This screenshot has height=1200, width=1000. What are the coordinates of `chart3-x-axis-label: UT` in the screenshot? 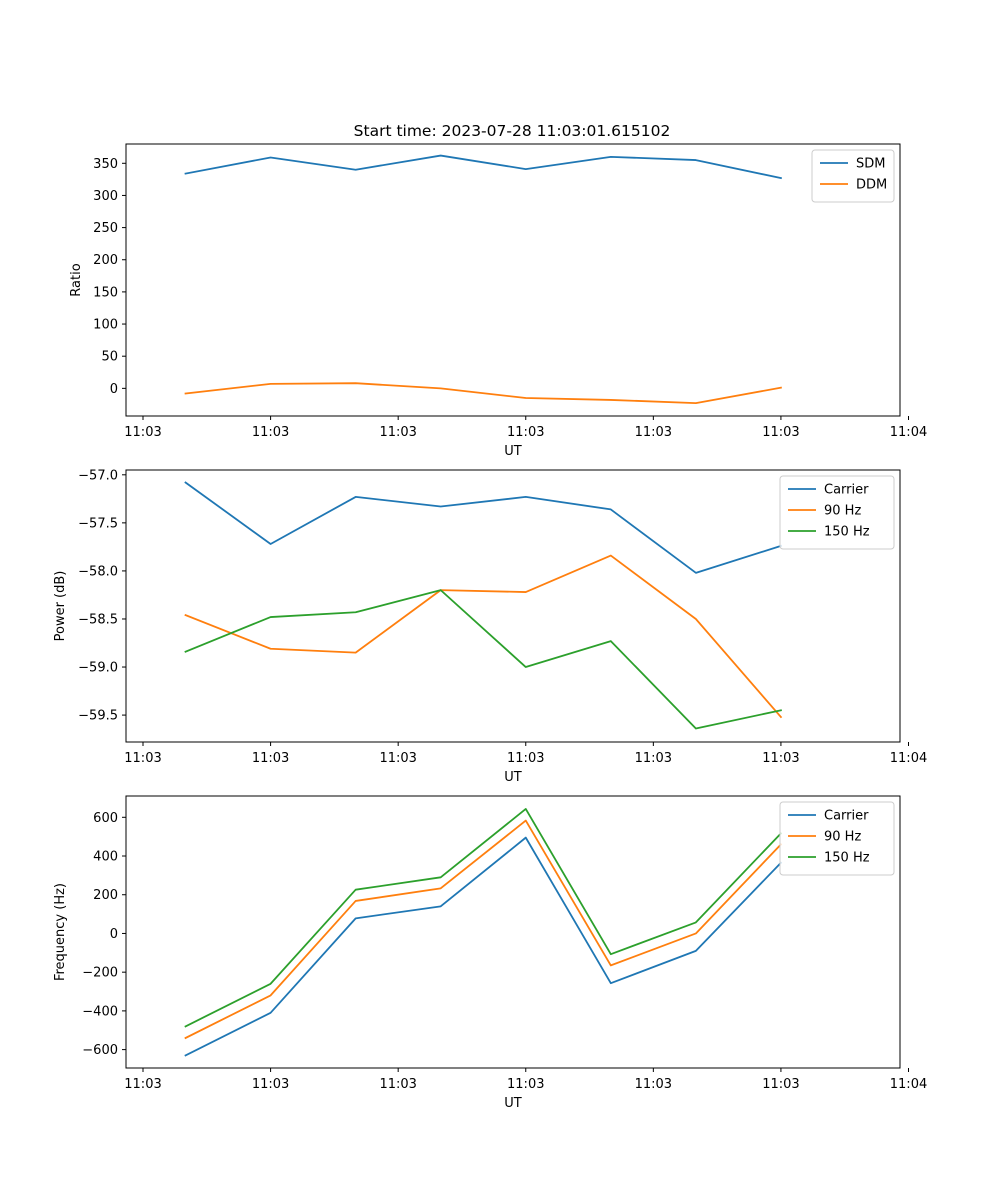 It's located at (513, 1103).